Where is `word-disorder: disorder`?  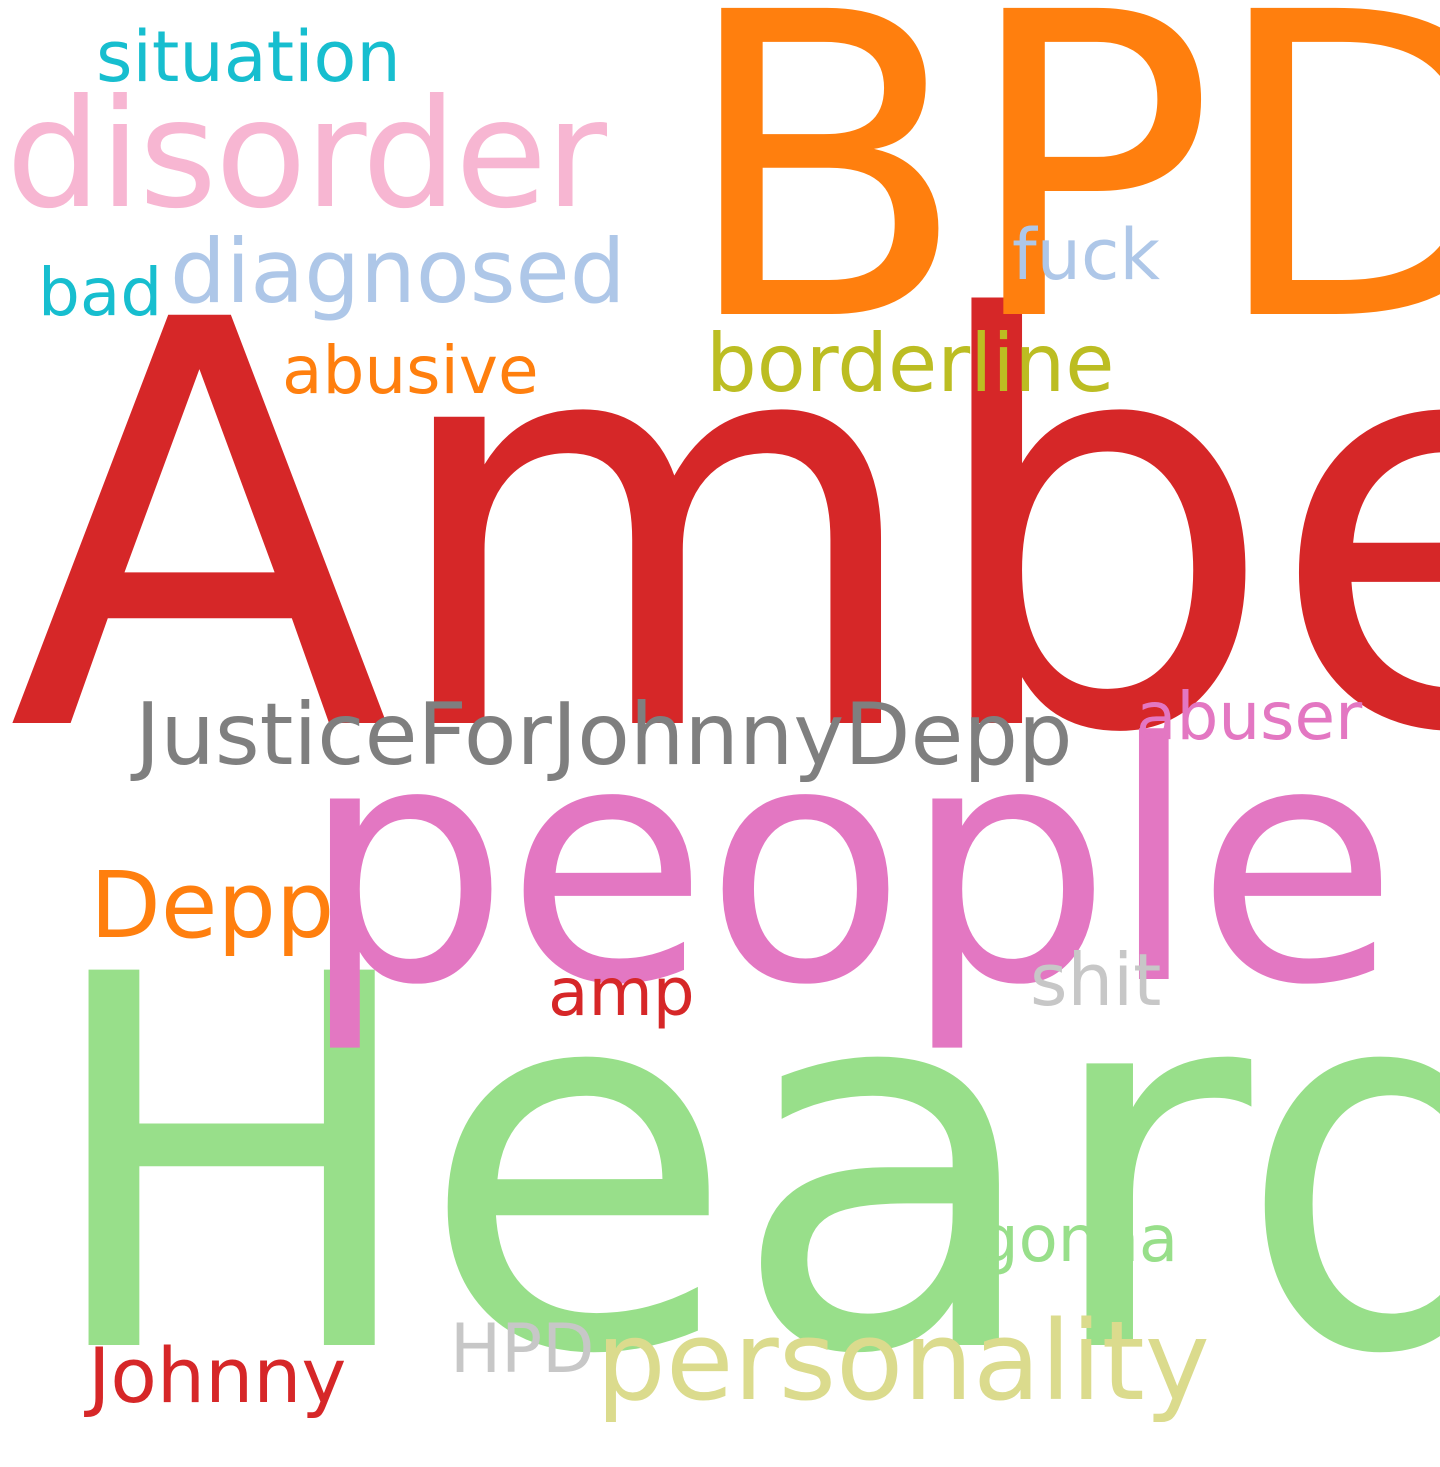 word-disorder: disorder is located at coordinates (306, 155).